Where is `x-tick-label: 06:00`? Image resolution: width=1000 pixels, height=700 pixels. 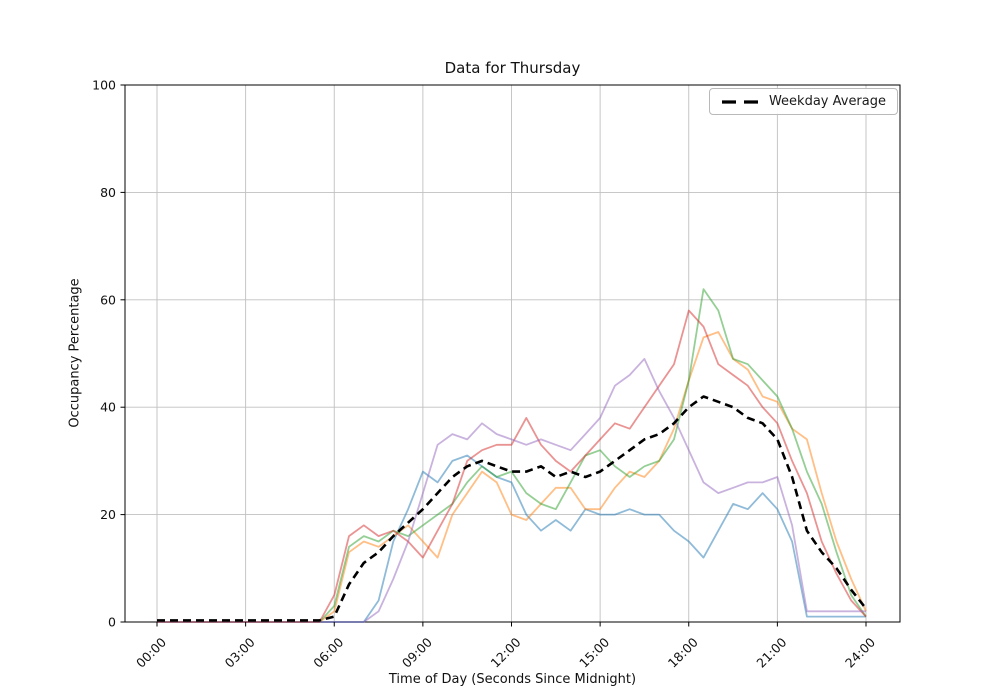 x-tick-label: 06:00 is located at coordinates (328, 652).